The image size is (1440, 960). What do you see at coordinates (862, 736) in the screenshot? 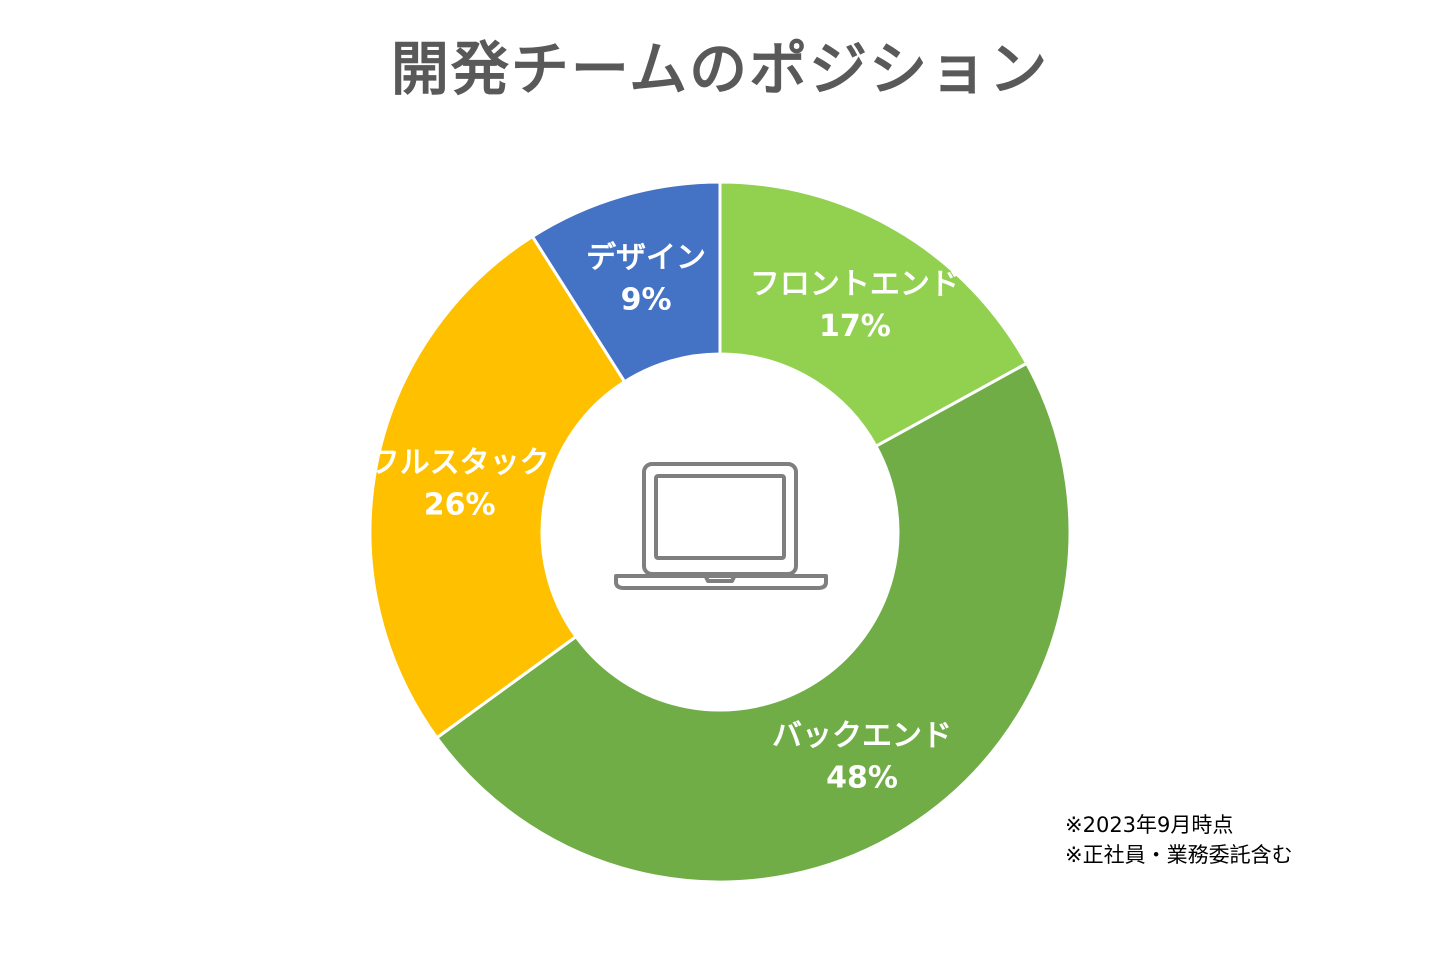
I see `slice-label-1: バックエンド` at bounding box center [862, 736].